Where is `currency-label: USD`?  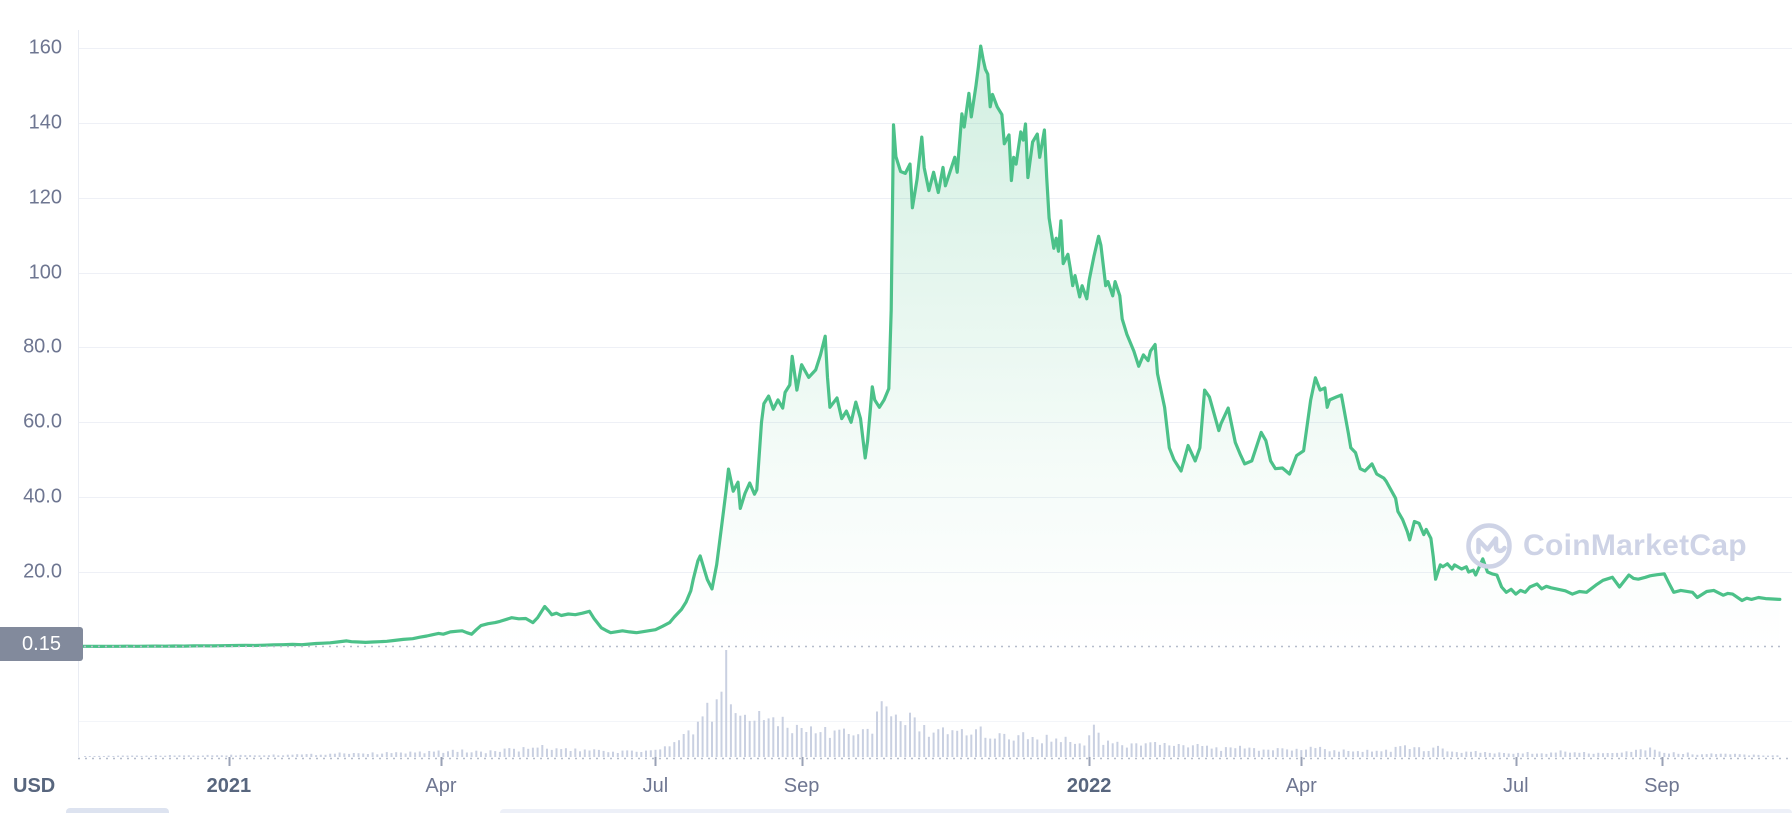
currency-label: USD is located at coordinates (34, 786).